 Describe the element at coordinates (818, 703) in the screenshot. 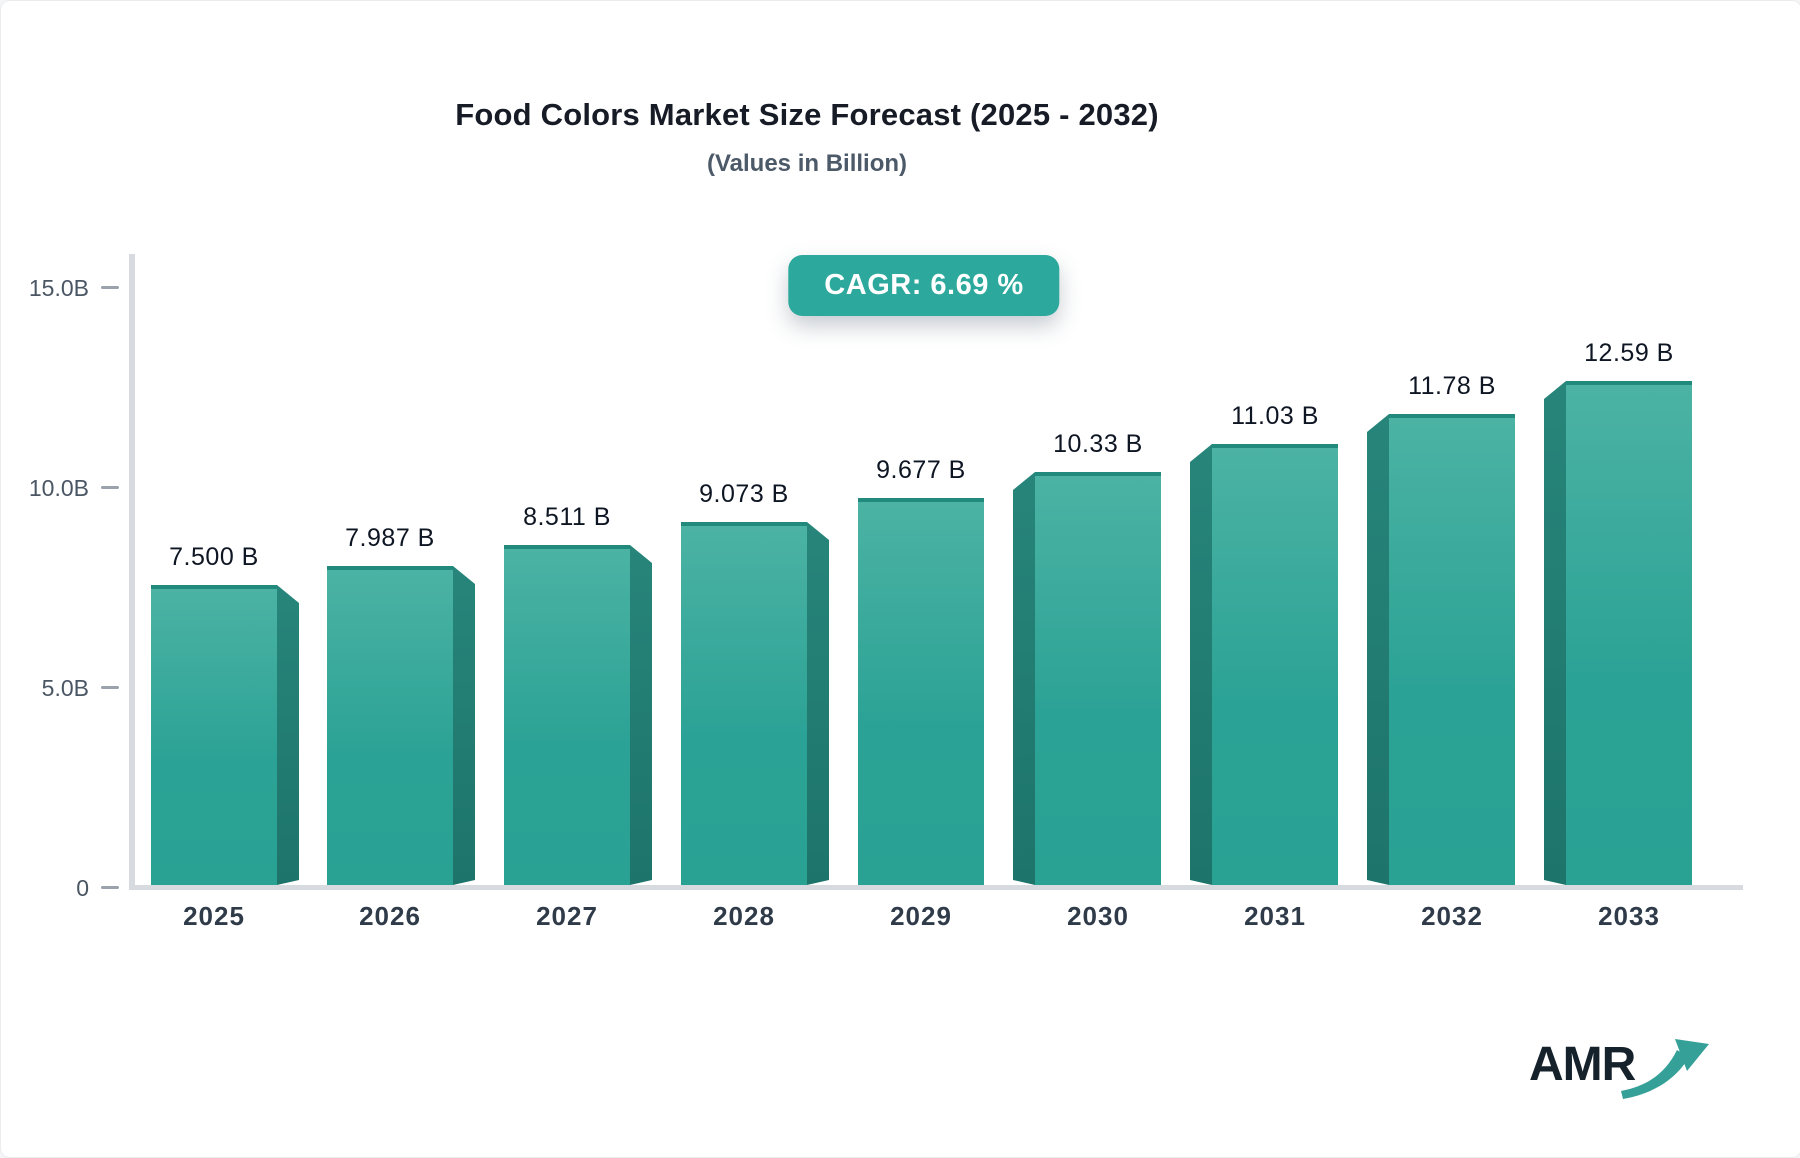

I see `bar-2028-side-face` at that location.